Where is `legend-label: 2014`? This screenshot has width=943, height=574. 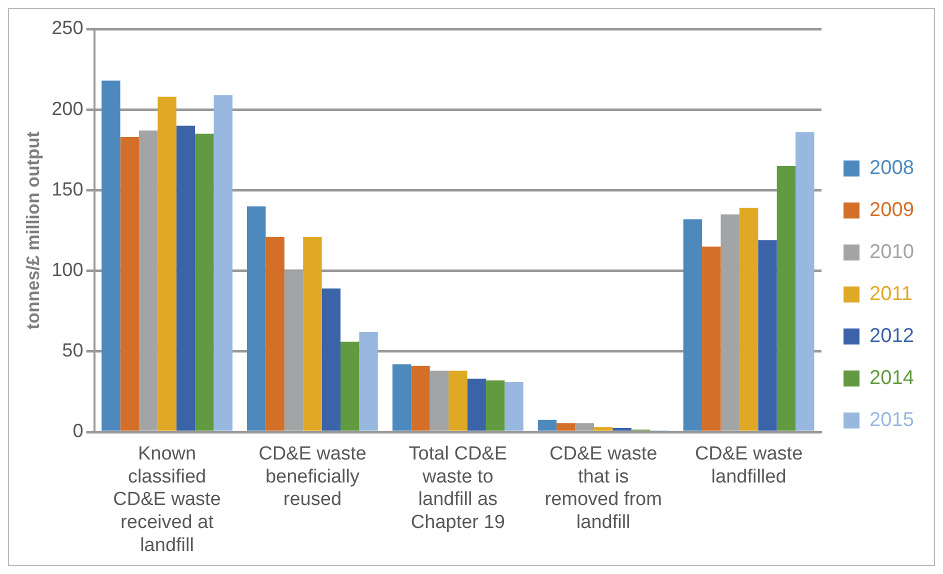 legend-label: 2014 is located at coordinates (892, 378).